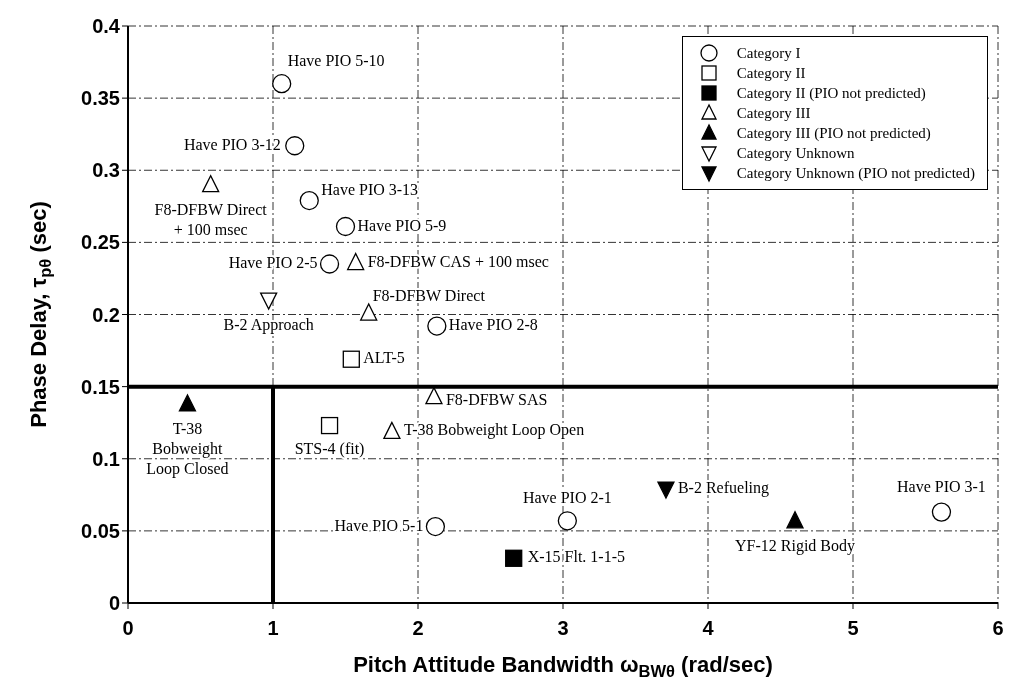 The width and height of the screenshot is (1011, 690). Describe the element at coordinates (379, 525) in the screenshot. I see `annotation: Have PIO 5-1` at that location.